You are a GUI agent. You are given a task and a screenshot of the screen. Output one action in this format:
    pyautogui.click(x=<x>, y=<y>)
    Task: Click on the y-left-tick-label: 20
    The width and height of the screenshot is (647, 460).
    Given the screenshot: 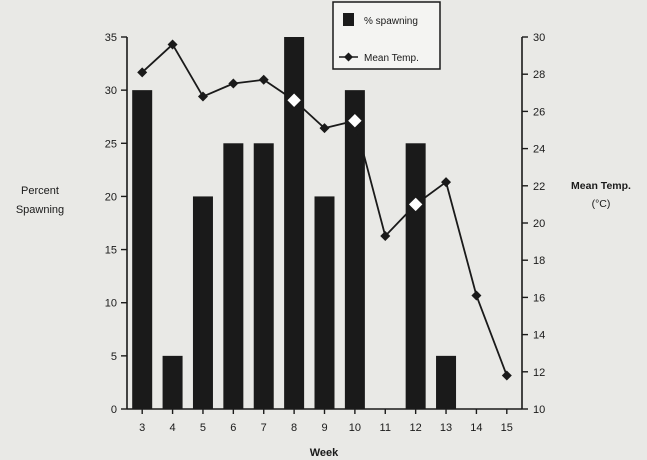 What is the action you would take?
    pyautogui.click(x=111, y=197)
    